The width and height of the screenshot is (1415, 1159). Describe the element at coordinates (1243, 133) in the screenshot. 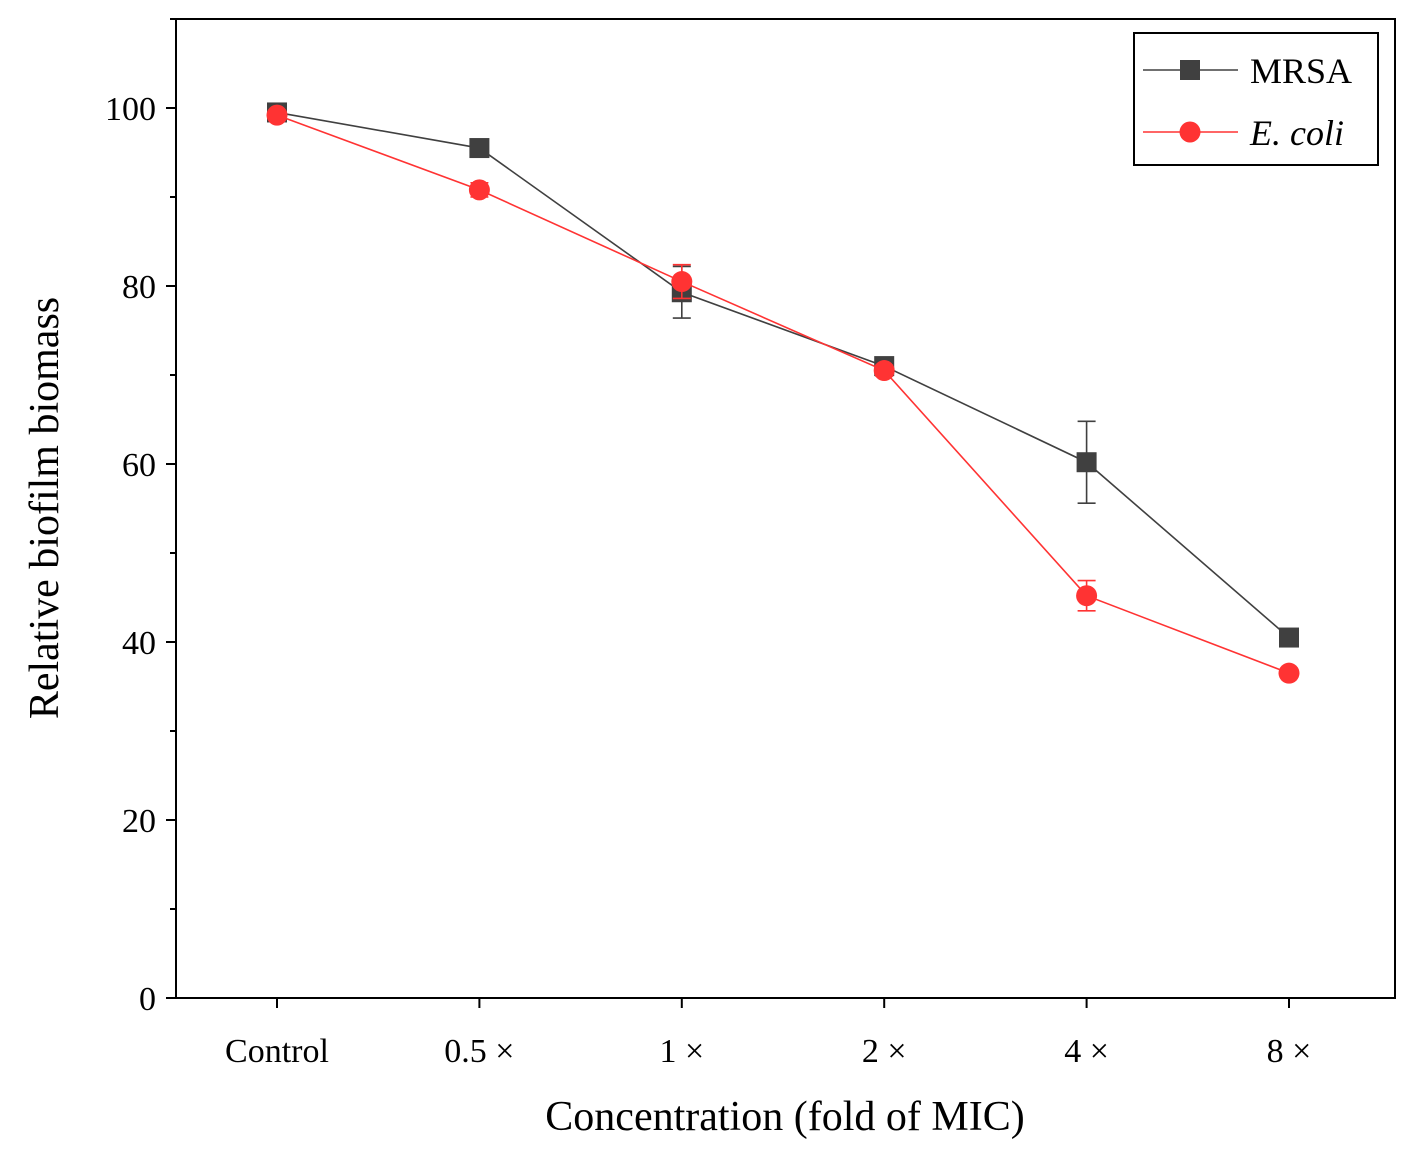

I see `legend-item-ecoli: E. coli` at that location.